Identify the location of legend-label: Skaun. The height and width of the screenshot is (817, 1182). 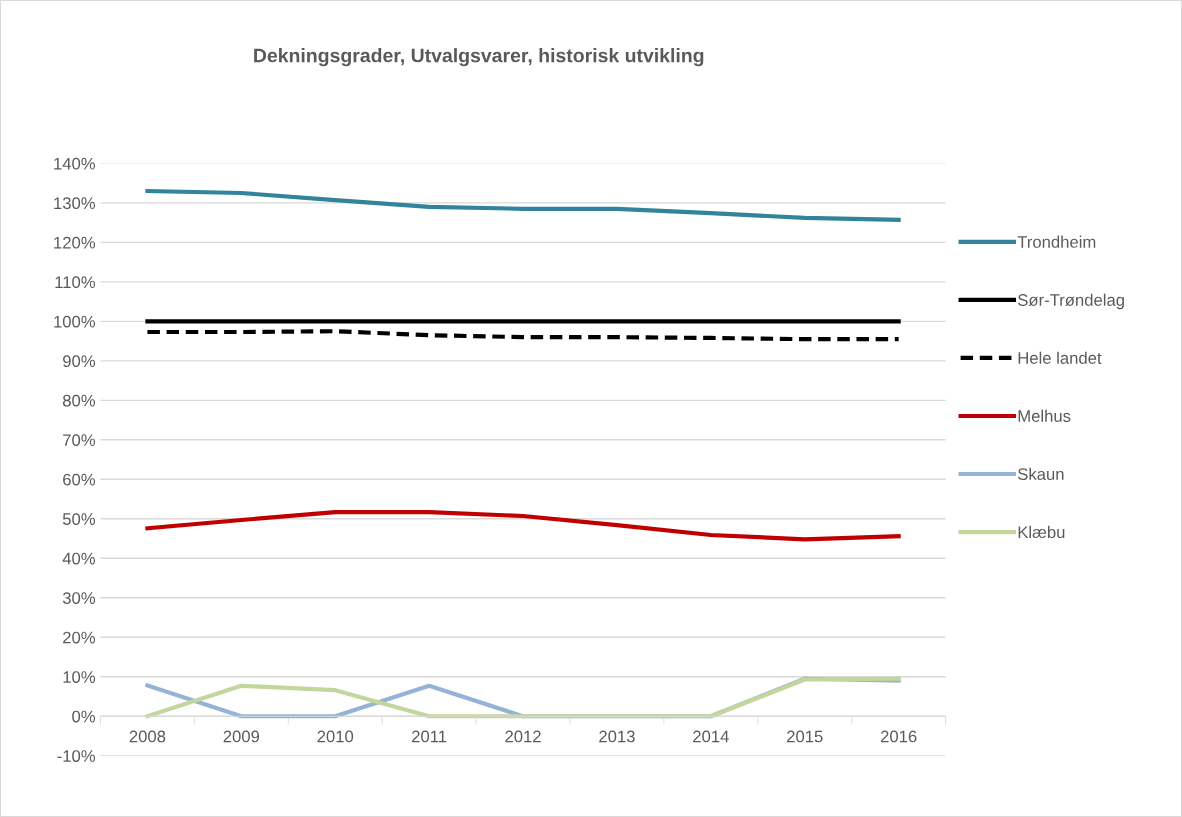
(1041, 474).